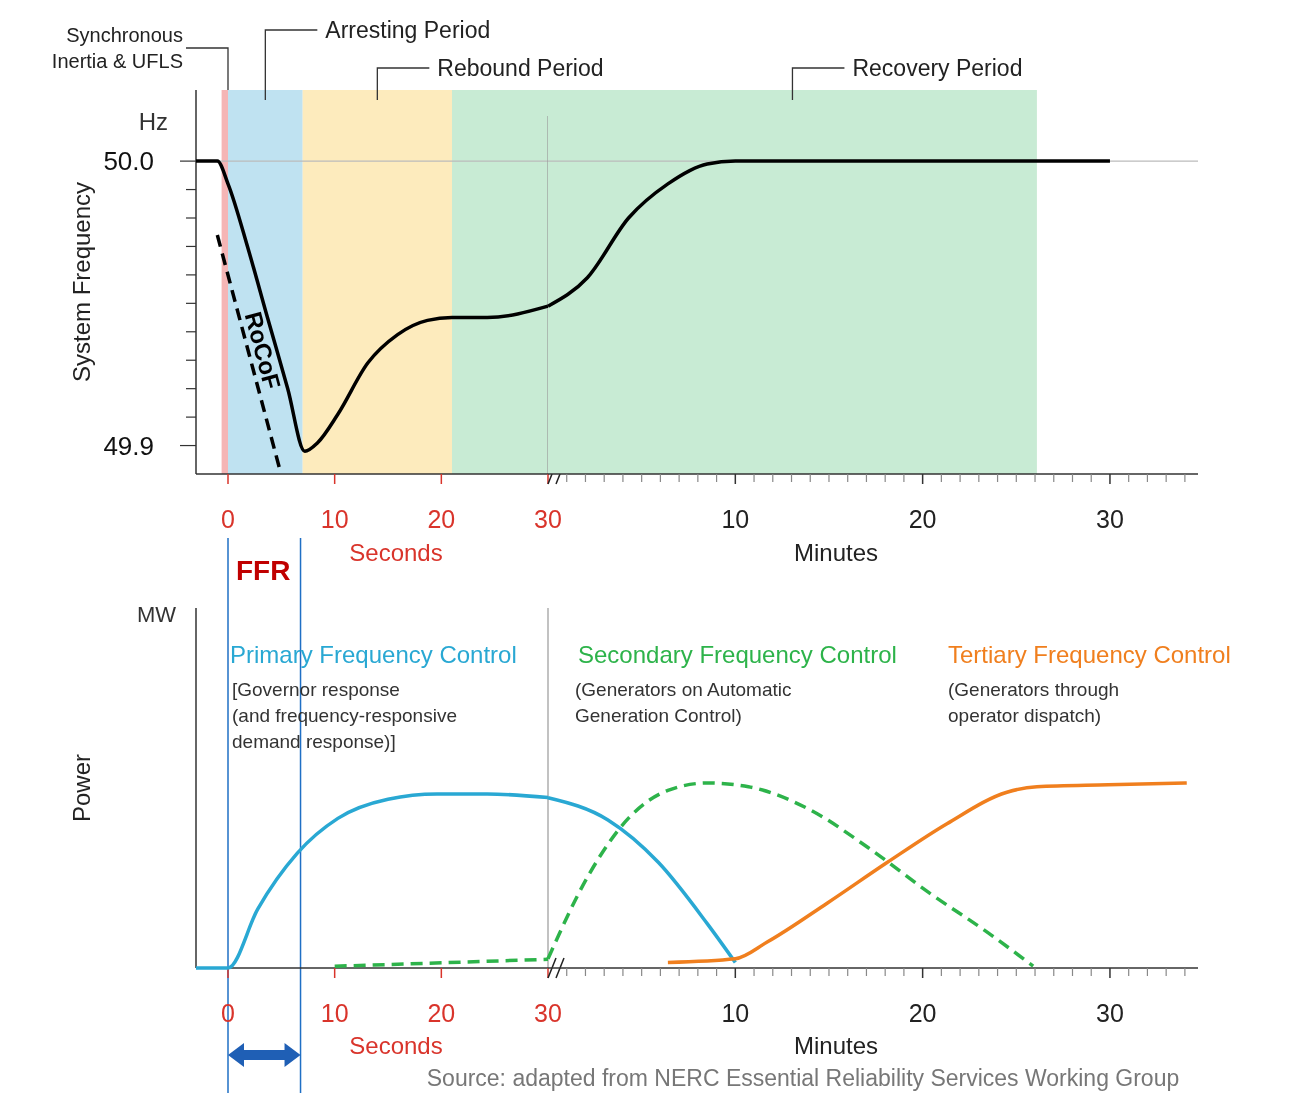 Image resolution: width=1301 pixels, height=1097 pixels. I want to click on text: (Generators through operator dispatch), so click(1034, 702).